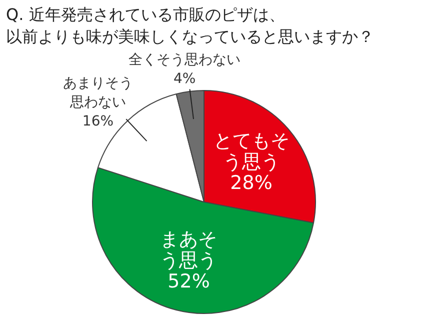 The image size is (425, 320). What do you see at coordinates (184, 60) in the screenshot?
I see `slice-label: 全くそう思わない` at bounding box center [184, 60].